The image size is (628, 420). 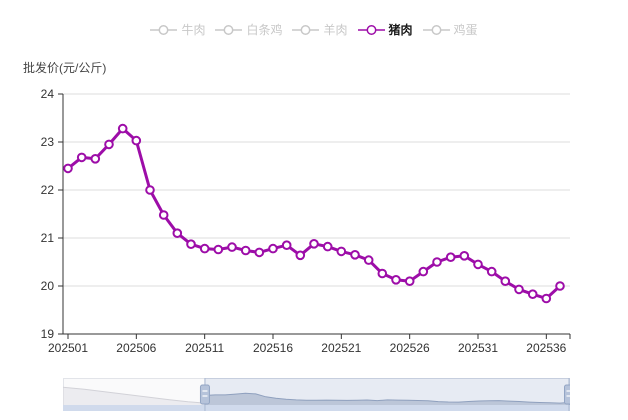 I want to click on x-tick-label: 202501, so click(x=68, y=348).